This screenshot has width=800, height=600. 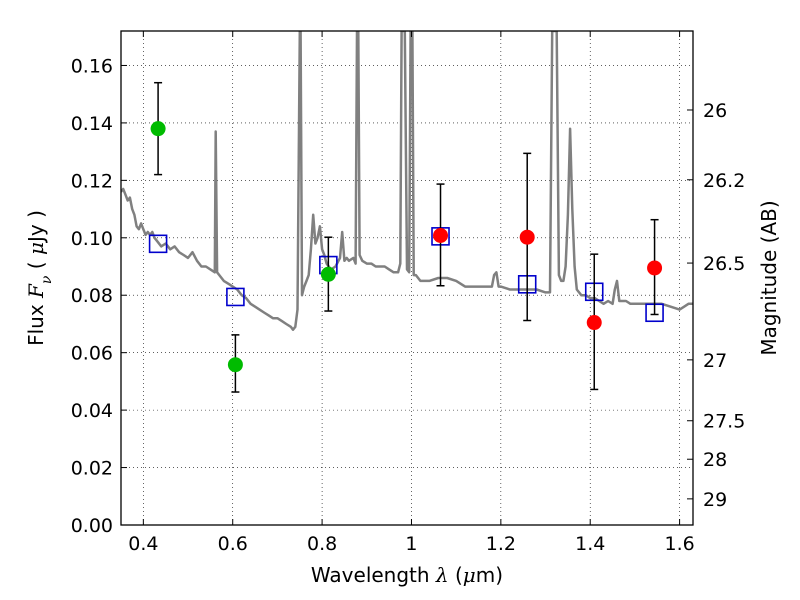 What do you see at coordinates (411, 544) in the screenshot?
I see `x-tick-label: 1` at bounding box center [411, 544].